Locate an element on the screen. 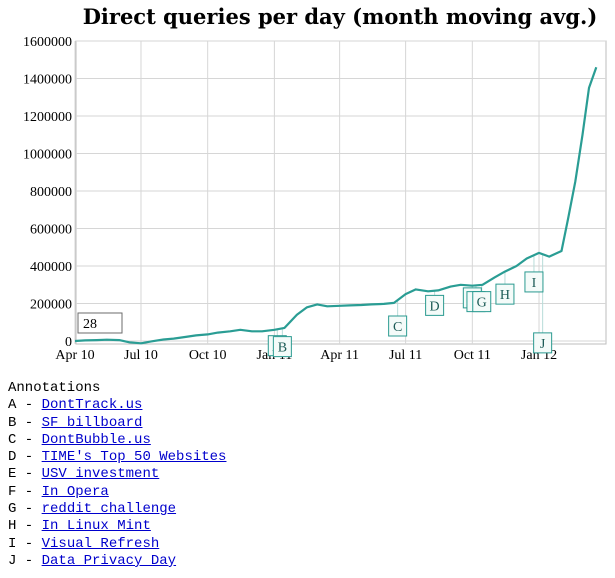  y-tick-label: 600000 is located at coordinates (51, 230).